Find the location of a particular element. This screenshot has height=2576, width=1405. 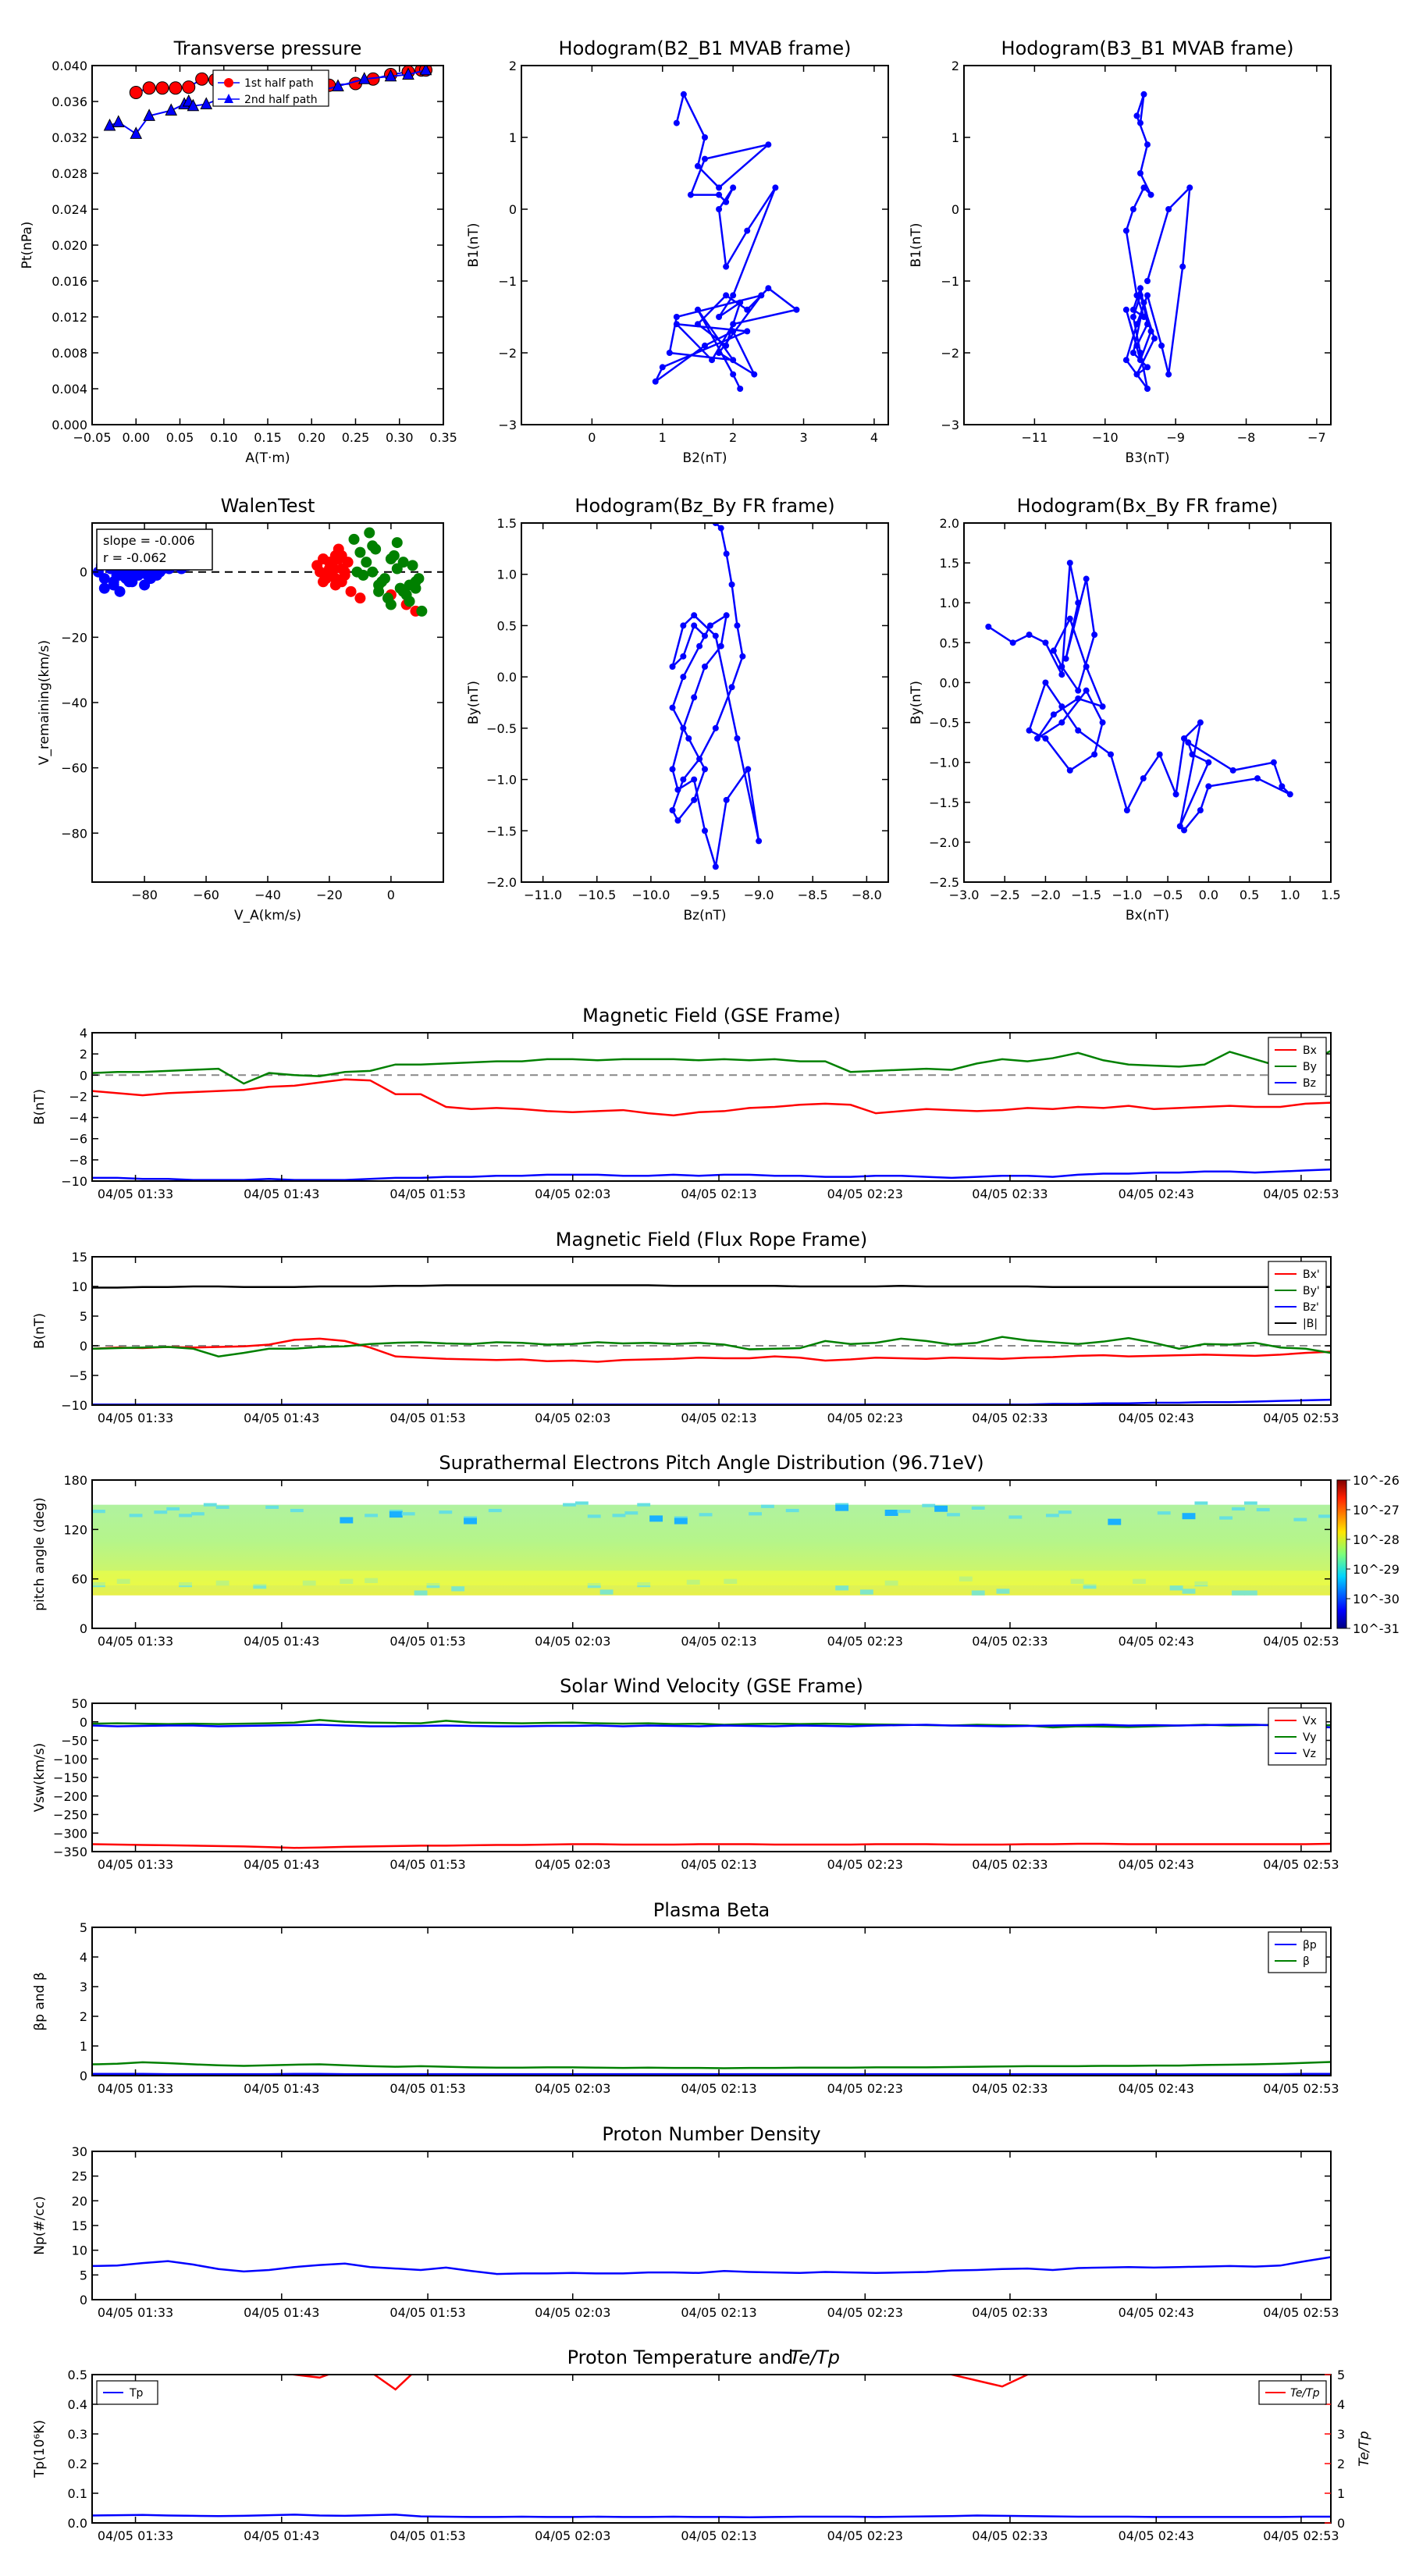

legend-label: 2nd half path is located at coordinates (281, 100).